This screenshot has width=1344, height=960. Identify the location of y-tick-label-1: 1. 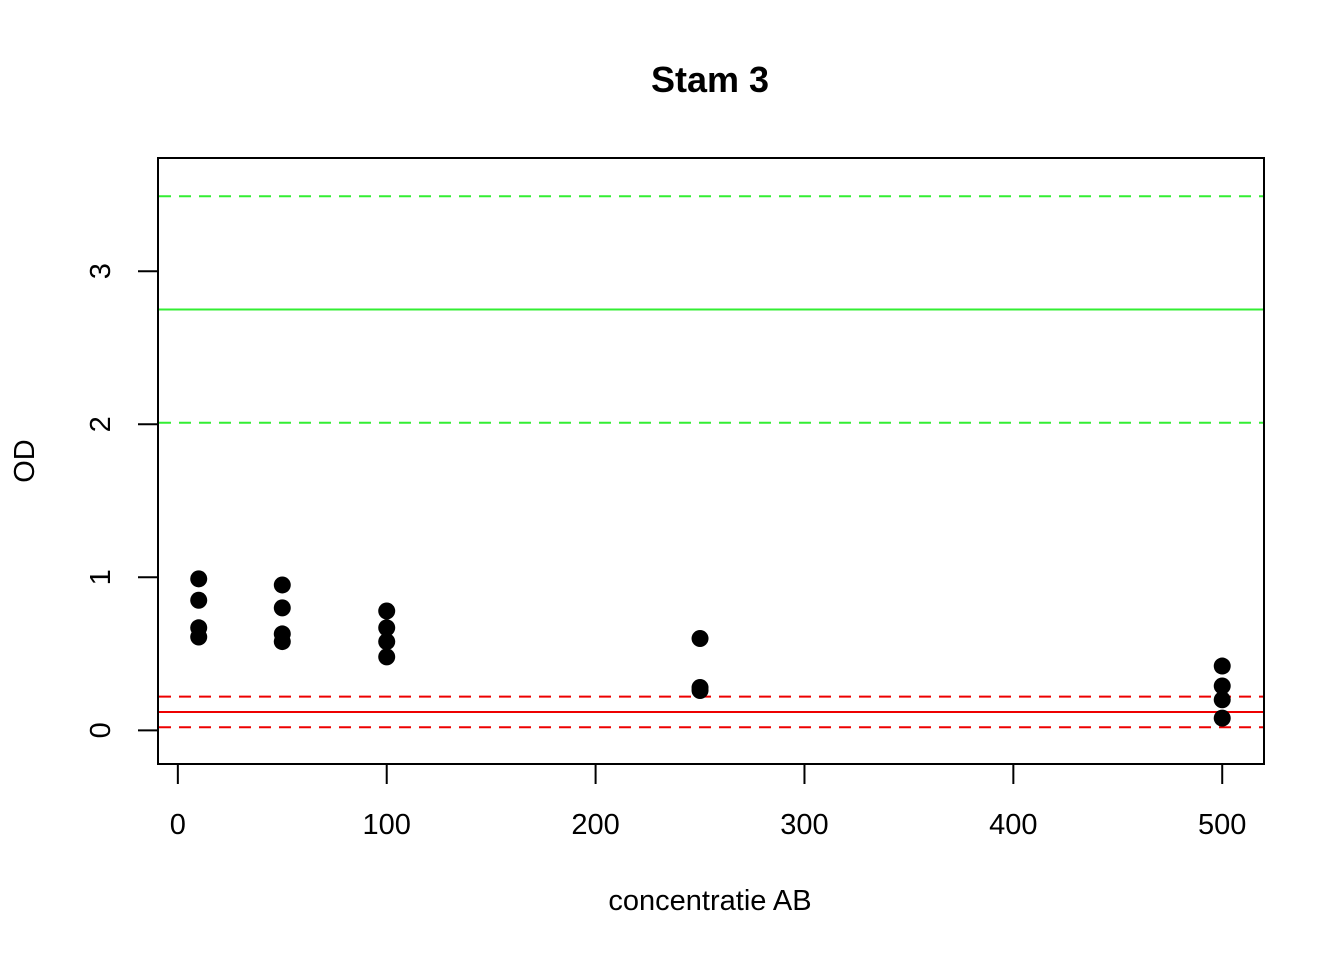
(101, 577).